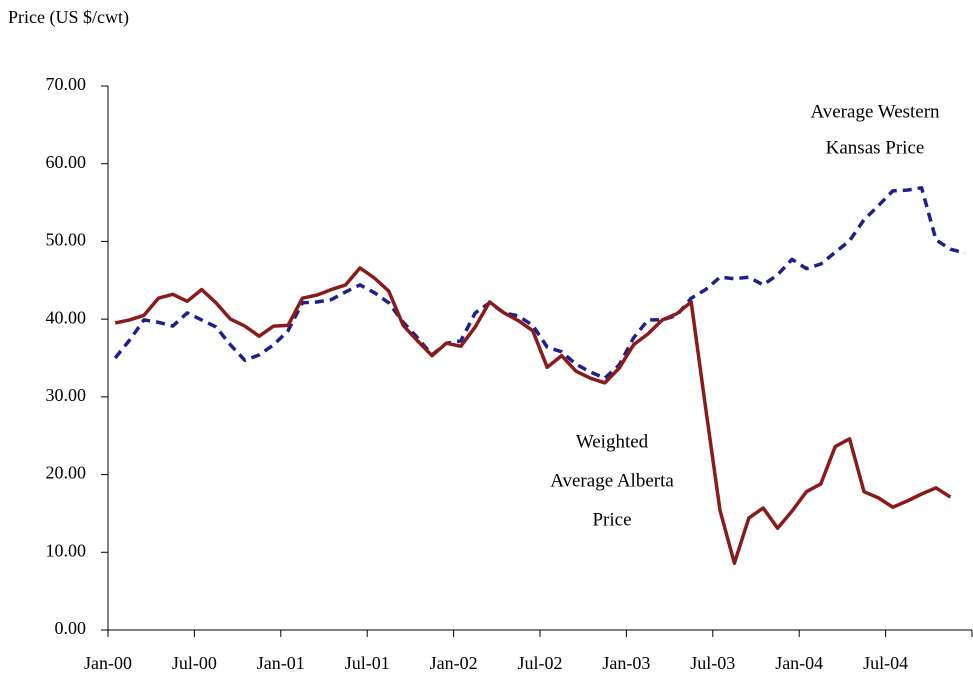 The width and height of the screenshot is (973, 686). What do you see at coordinates (66, 240) in the screenshot?
I see `y-tick-label: 50.00` at bounding box center [66, 240].